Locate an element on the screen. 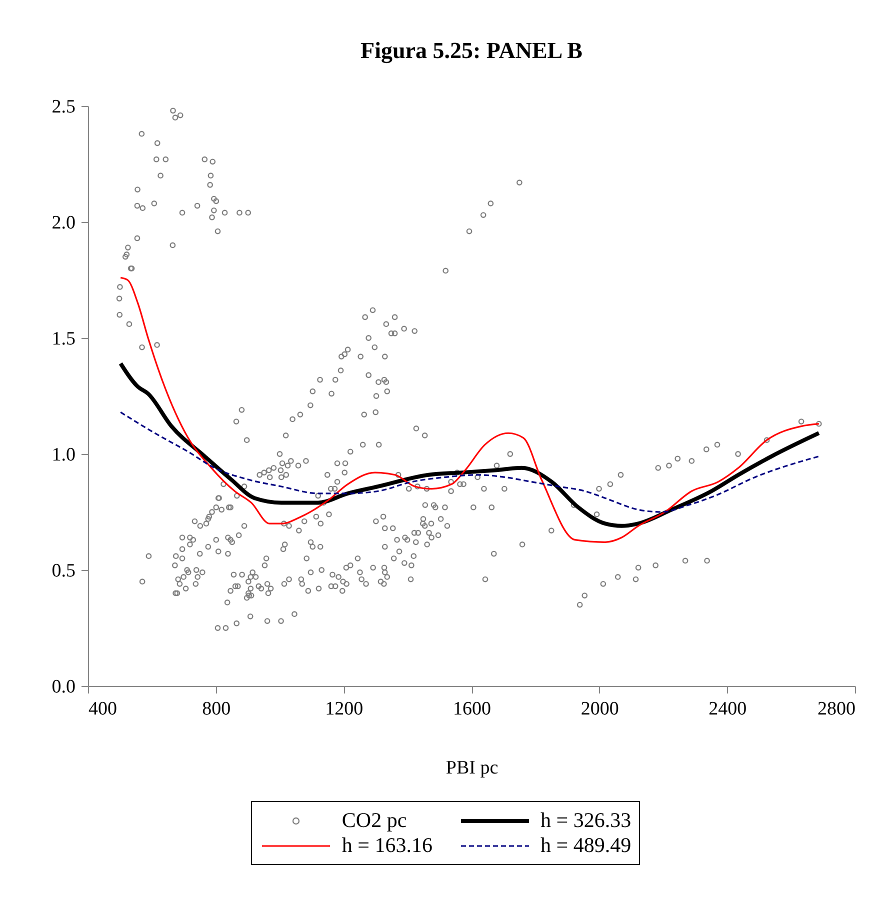  y-tick-label: 0.0 is located at coordinates (64, 687).